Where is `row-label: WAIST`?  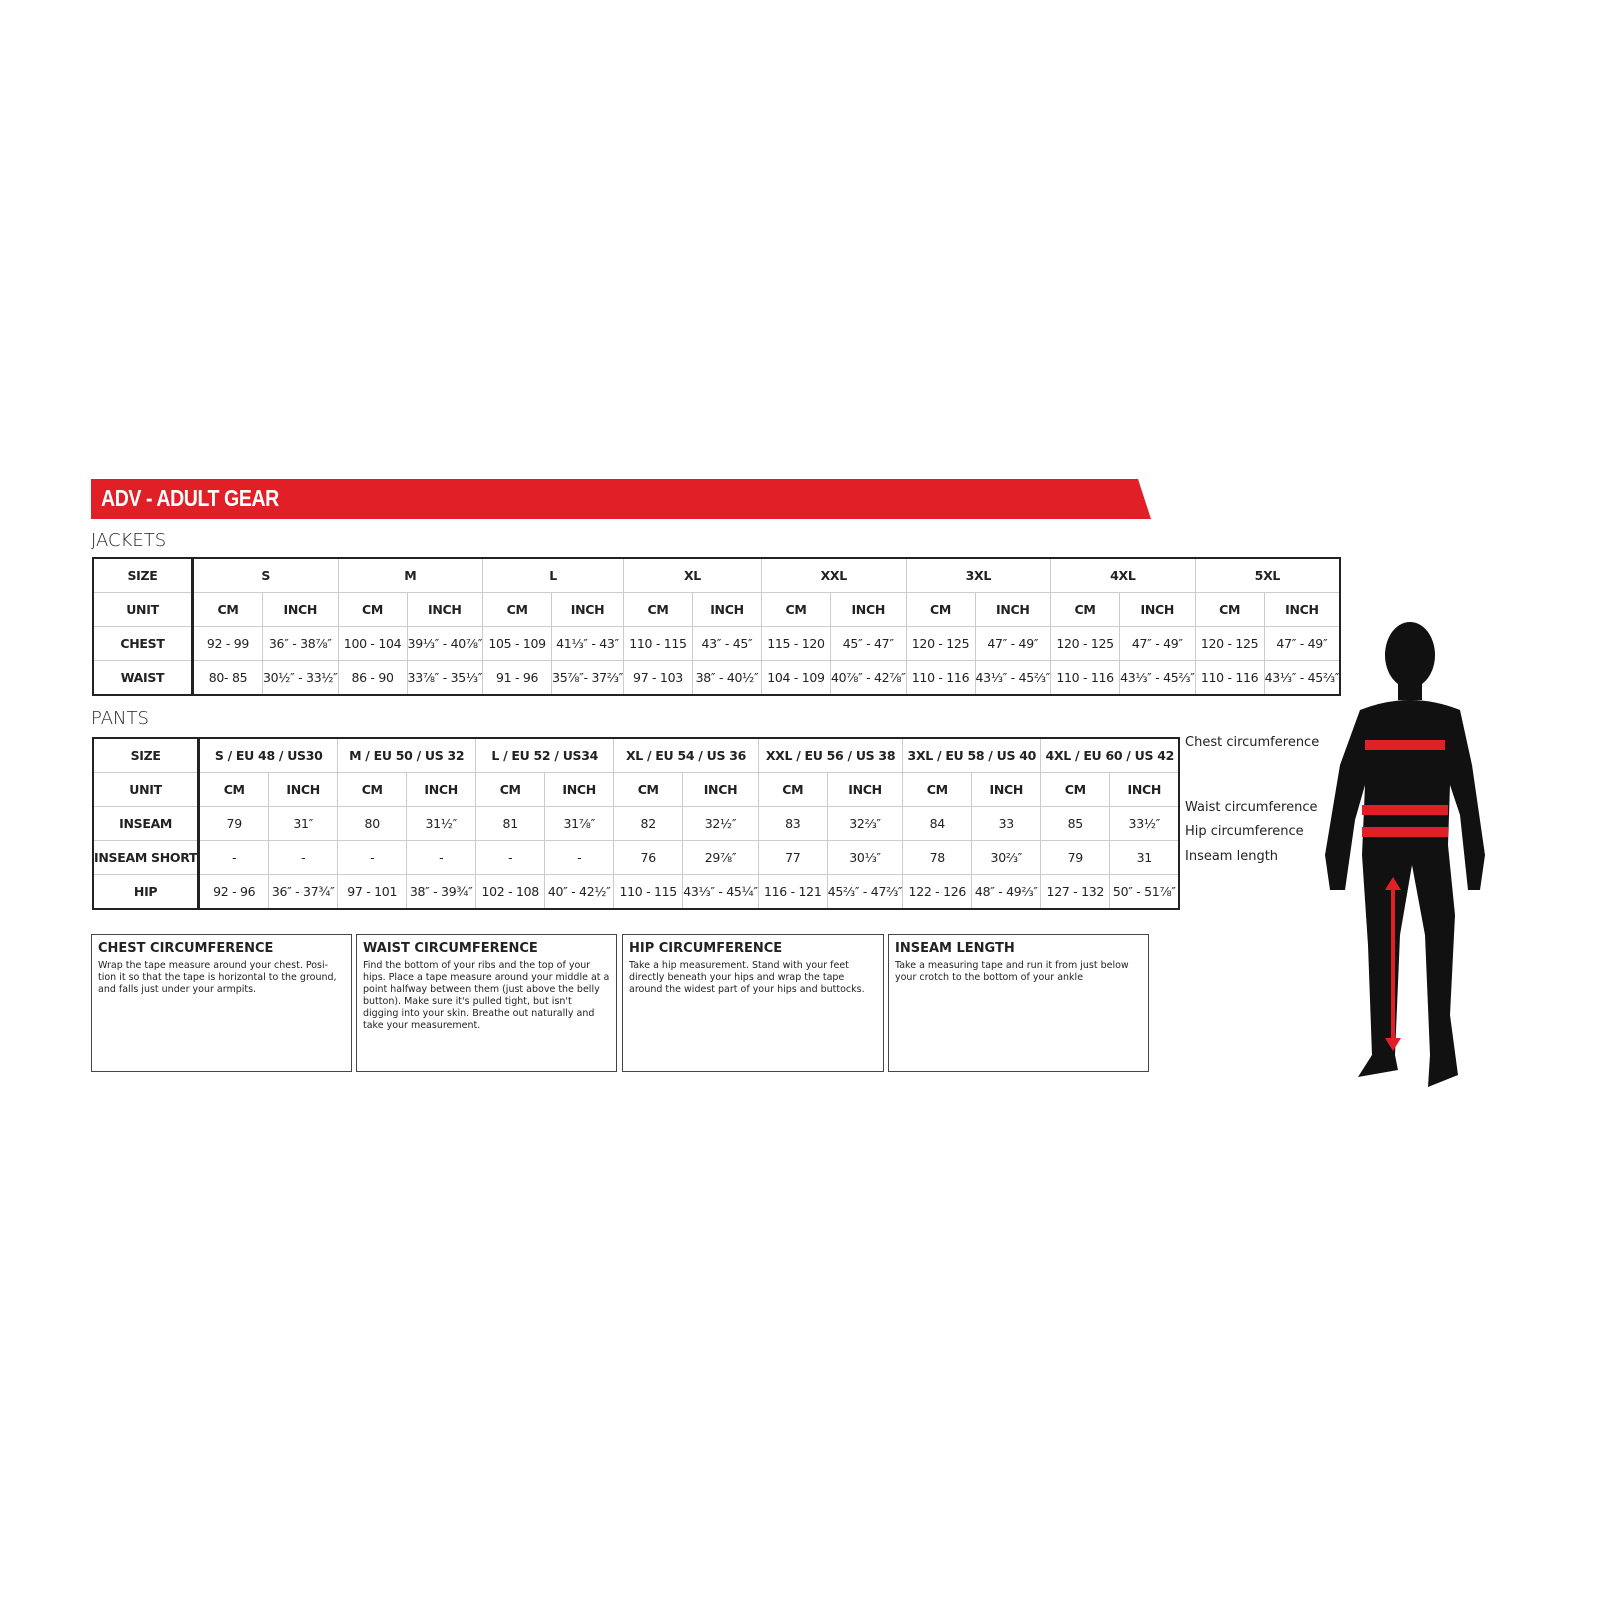
row-label: WAIST is located at coordinates (143, 678).